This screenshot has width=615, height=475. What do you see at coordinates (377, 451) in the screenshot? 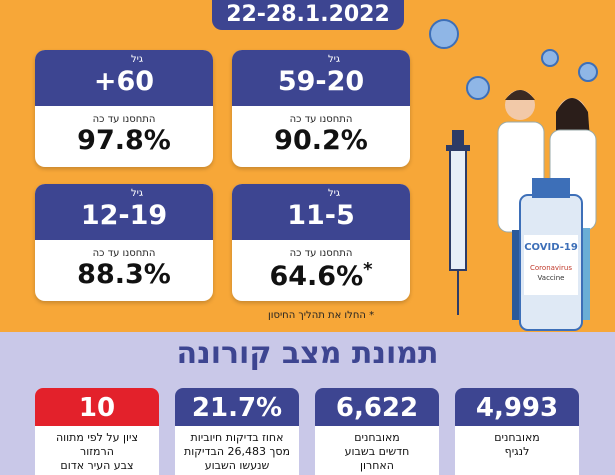
I see `status-line: חדשים בשבוע` at bounding box center [377, 451].